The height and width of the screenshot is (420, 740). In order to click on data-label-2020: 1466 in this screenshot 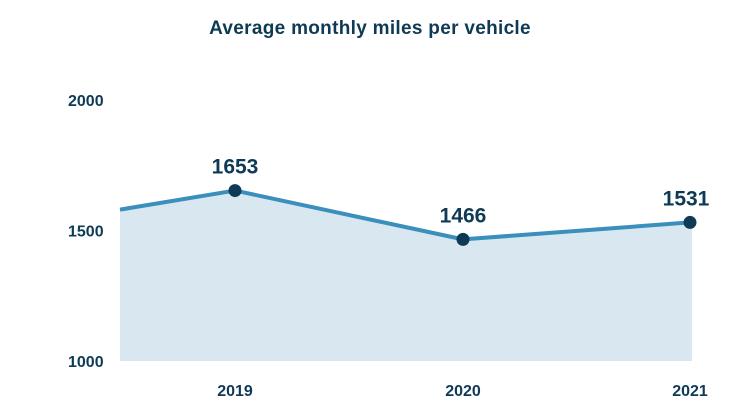, I will do `click(463, 215)`.